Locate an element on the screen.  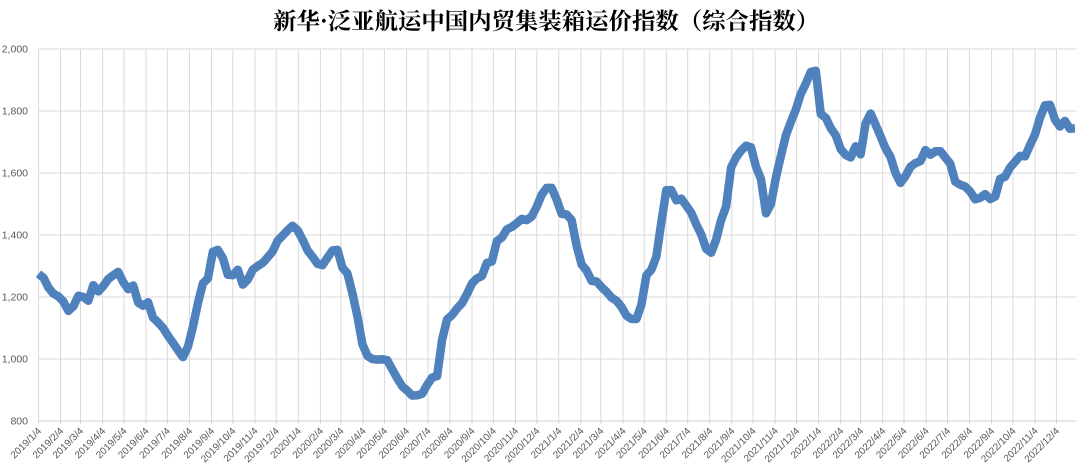
svg-text: 1,800 is located at coordinates (15, 112).